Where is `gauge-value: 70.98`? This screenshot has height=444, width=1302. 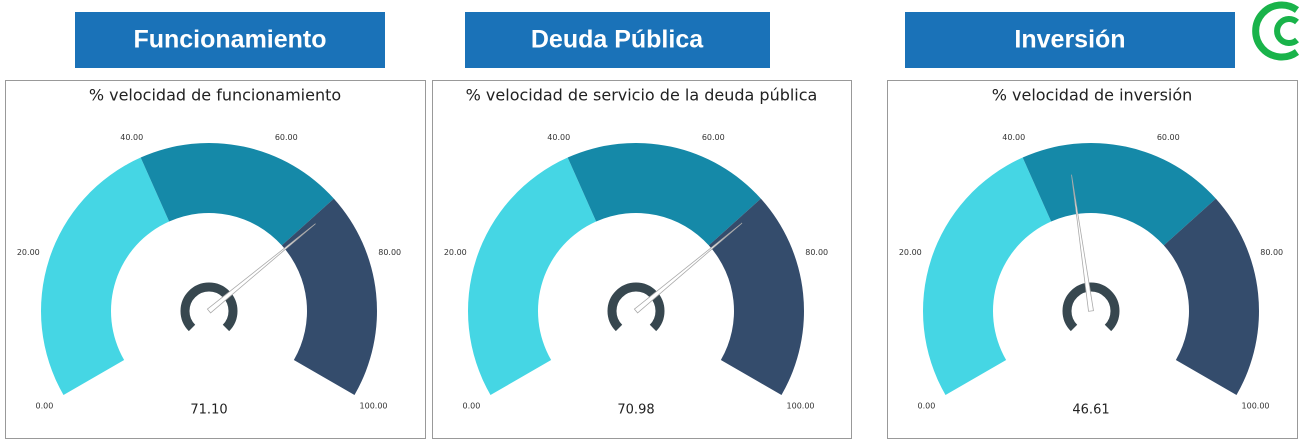 gauge-value: 70.98 is located at coordinates (635, 410).